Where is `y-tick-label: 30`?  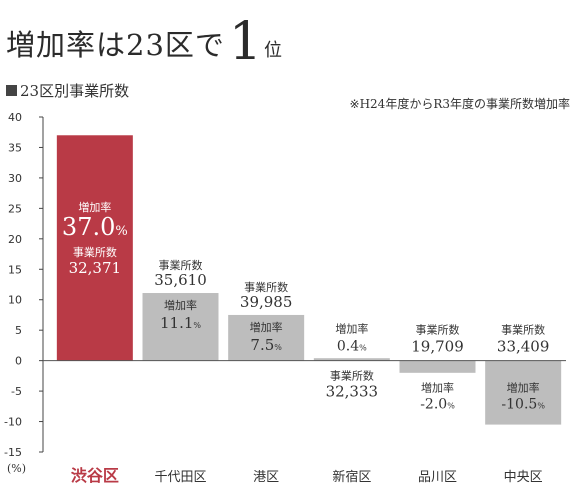
y-tick-label: 30 is located at coordinates (15, 178).